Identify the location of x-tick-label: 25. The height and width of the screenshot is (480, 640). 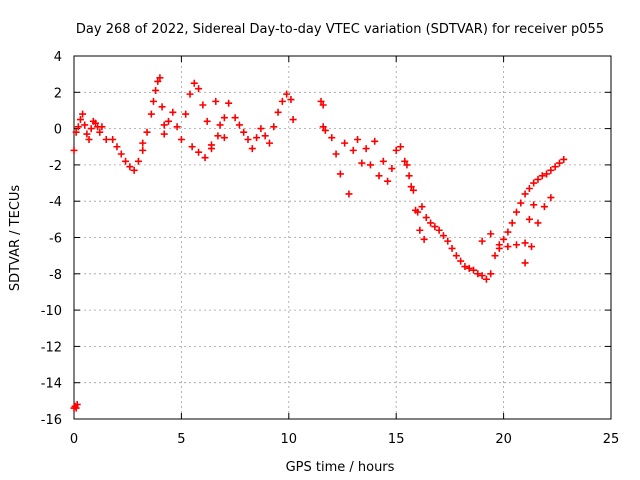
(611, 439).